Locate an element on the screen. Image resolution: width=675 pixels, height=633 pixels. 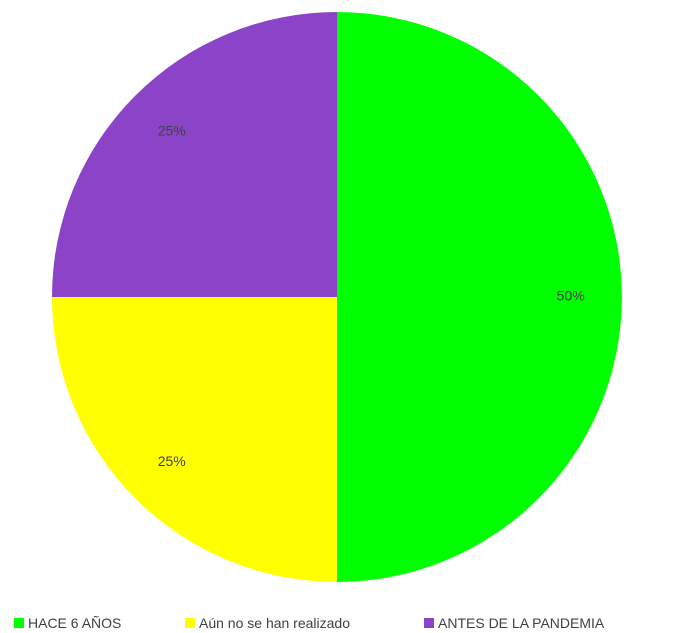
legend-label-antes-de-la-pandemia: ANTES DE LA PANDEMIA is located at coordinates (521, 622).